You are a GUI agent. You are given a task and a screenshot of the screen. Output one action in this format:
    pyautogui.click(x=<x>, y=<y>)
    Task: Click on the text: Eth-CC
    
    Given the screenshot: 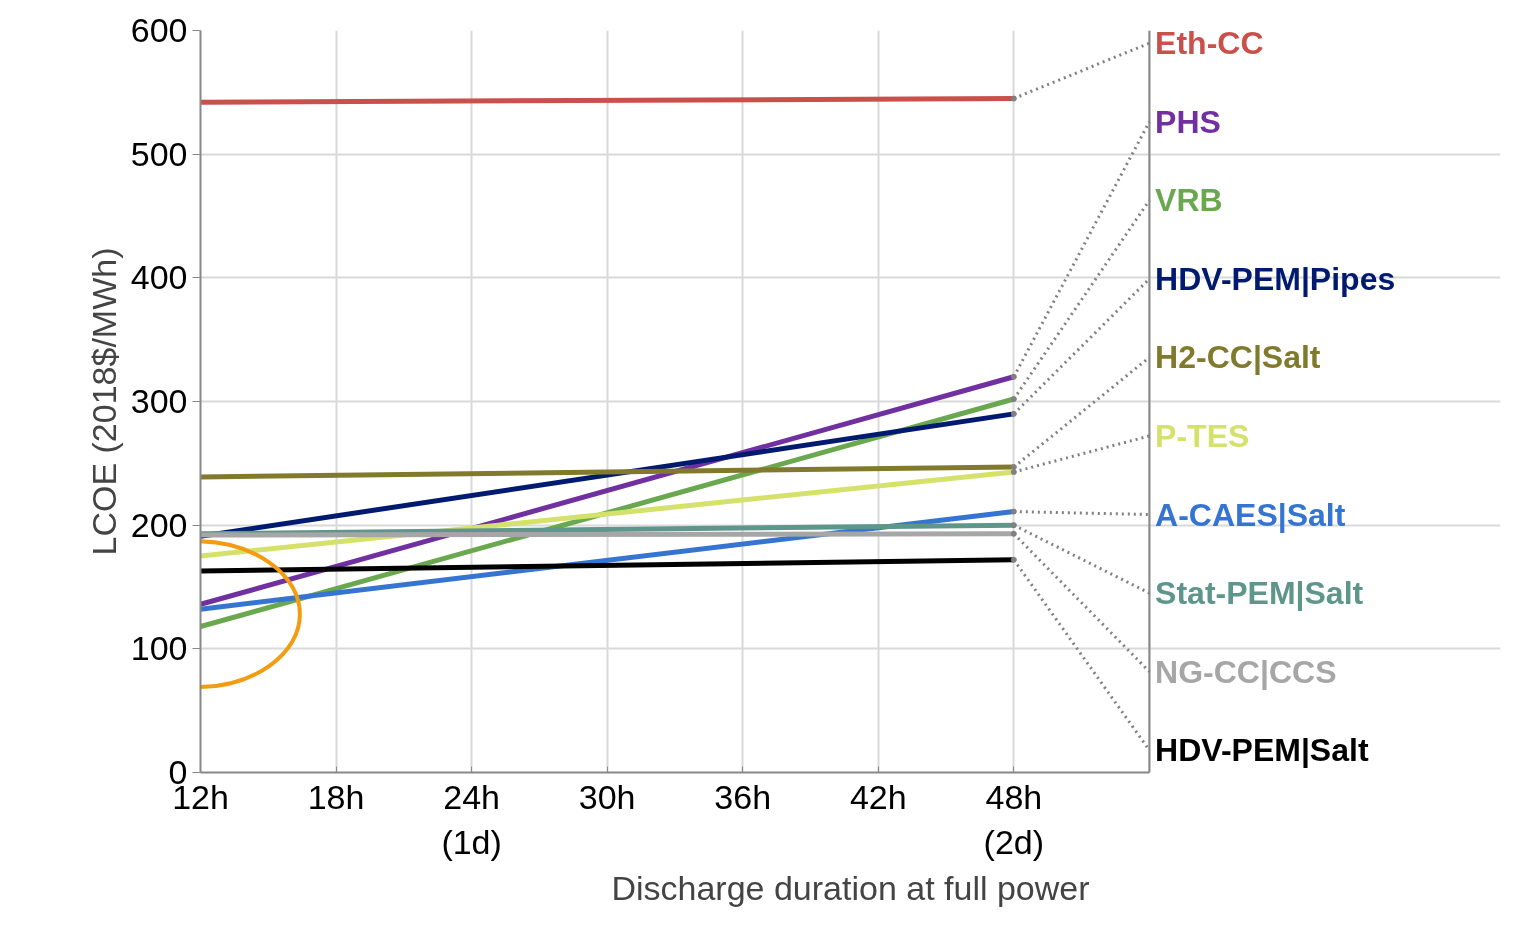 What is the action you would take?
    pyautogui.click(x=1209, y=43)
    